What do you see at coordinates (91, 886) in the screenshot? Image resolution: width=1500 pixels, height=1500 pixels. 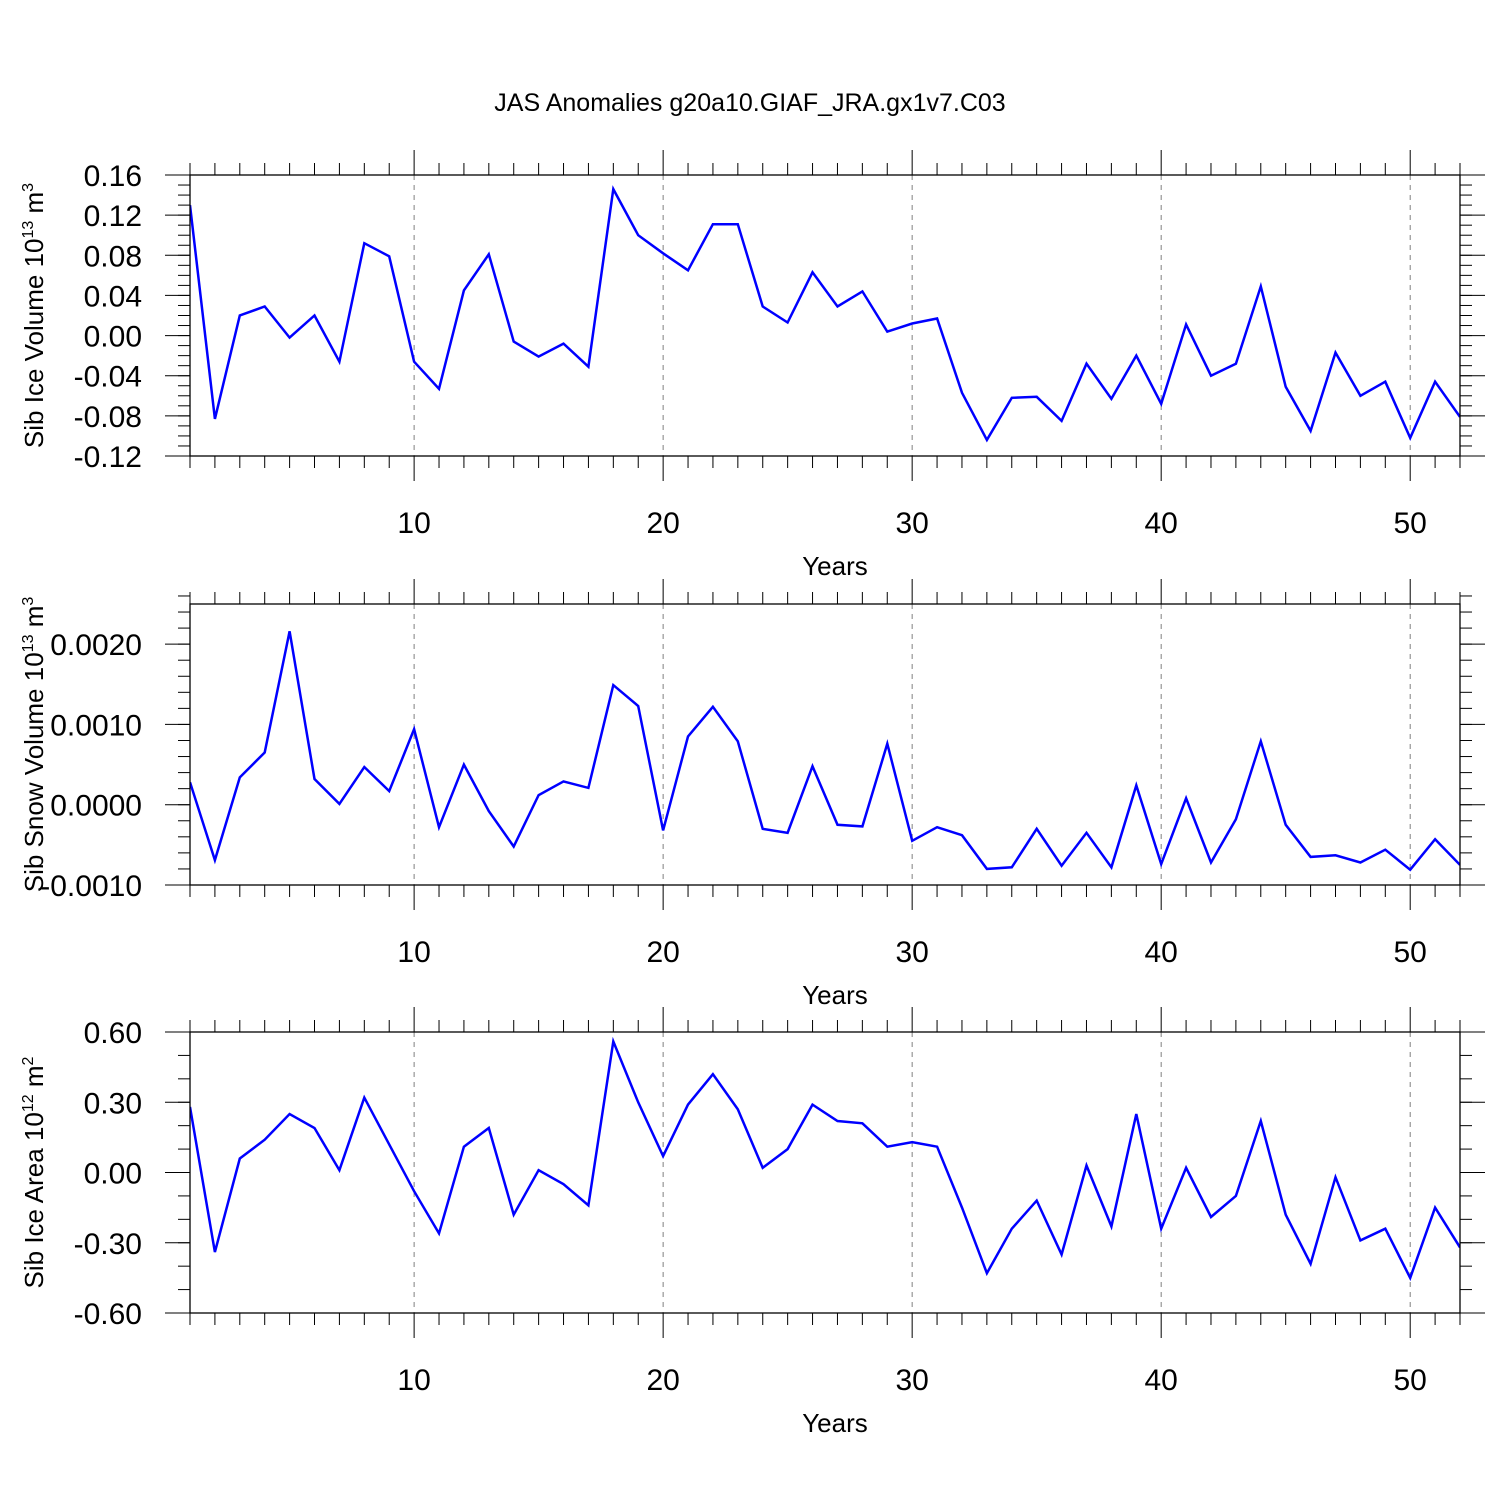 I see `y-tick-label: -0.0010` at bounding box center [91, 886].